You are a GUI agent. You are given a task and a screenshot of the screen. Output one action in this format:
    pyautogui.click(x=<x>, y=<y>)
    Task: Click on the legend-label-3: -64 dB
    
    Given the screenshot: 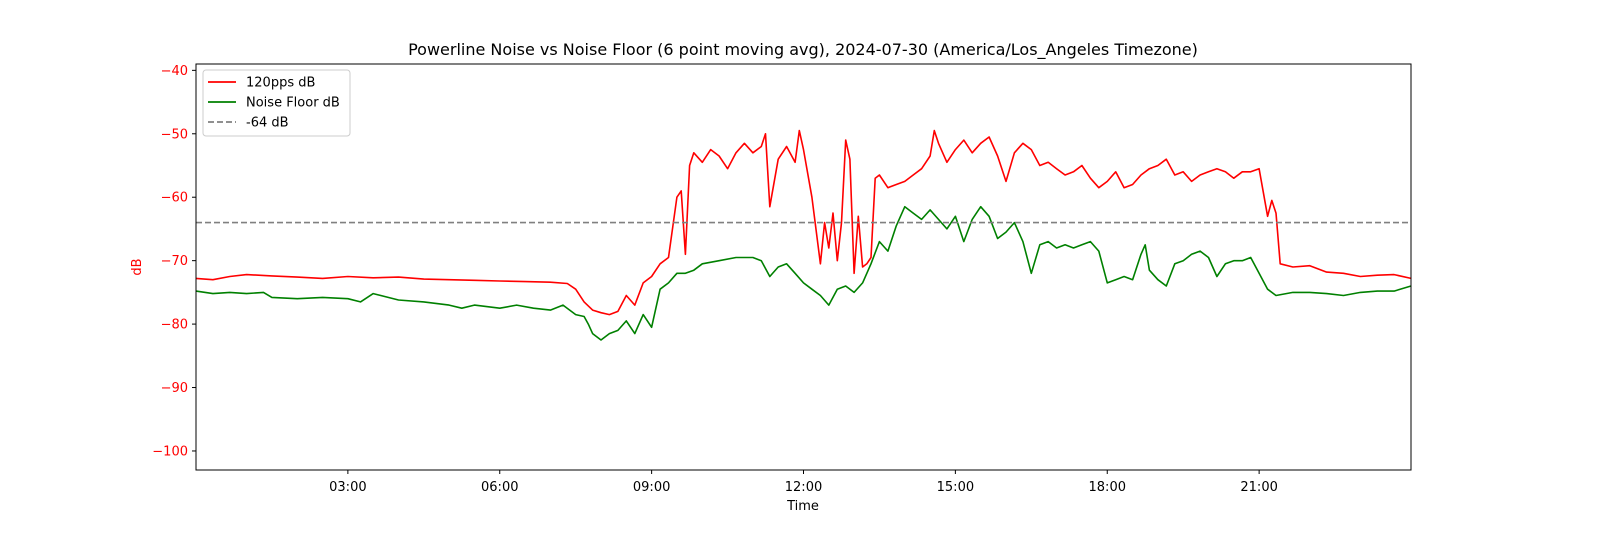 What is the action you would take?
    pyautogui.click(x=267, y=123)
    